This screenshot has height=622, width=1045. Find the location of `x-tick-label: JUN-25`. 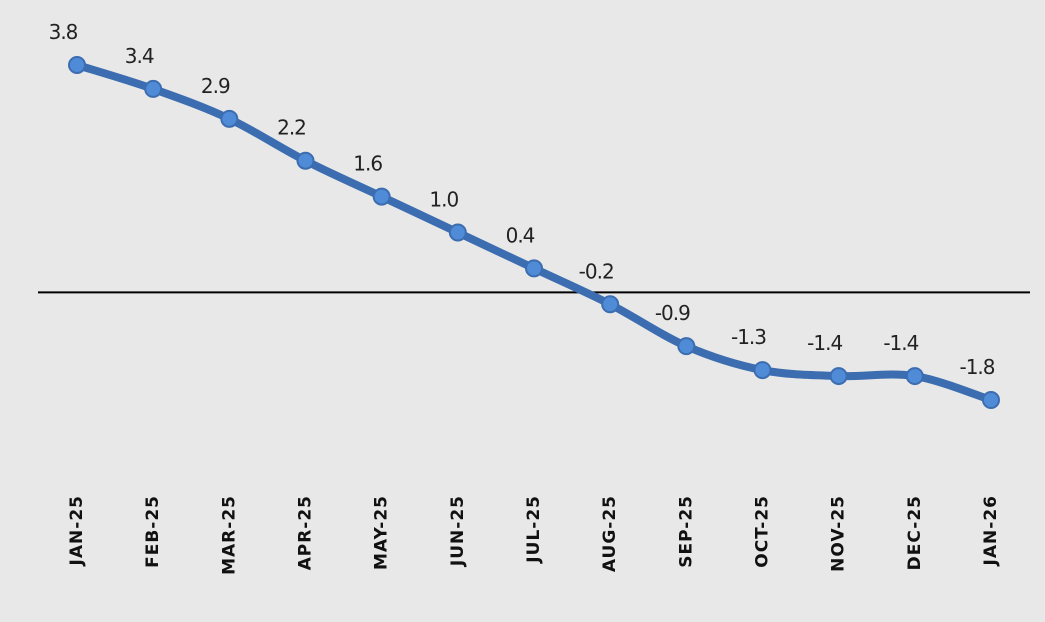

x-tick-label: JUN-25 is located at coordinates (458, 531).